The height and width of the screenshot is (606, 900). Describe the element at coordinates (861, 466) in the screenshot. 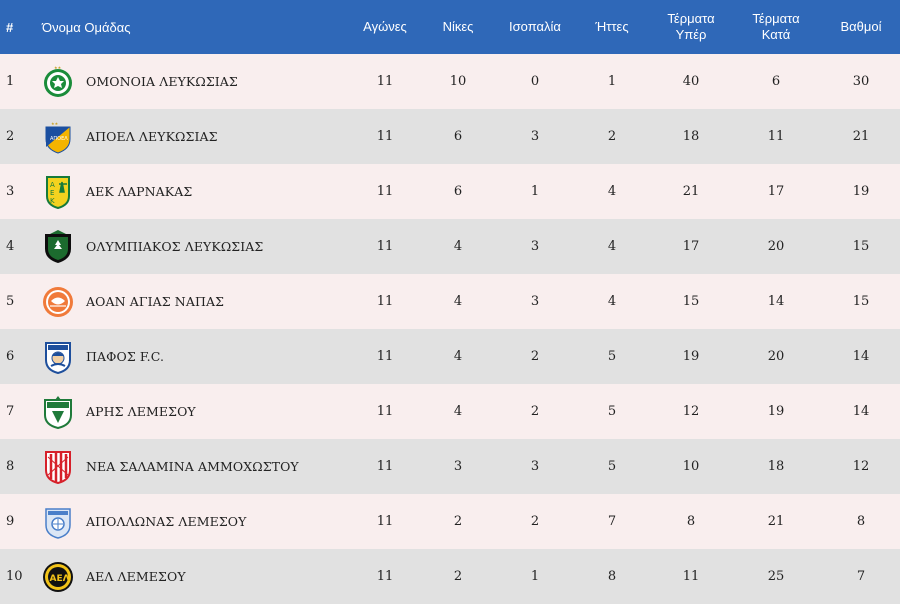

I see `cell-points: 12` at that location.